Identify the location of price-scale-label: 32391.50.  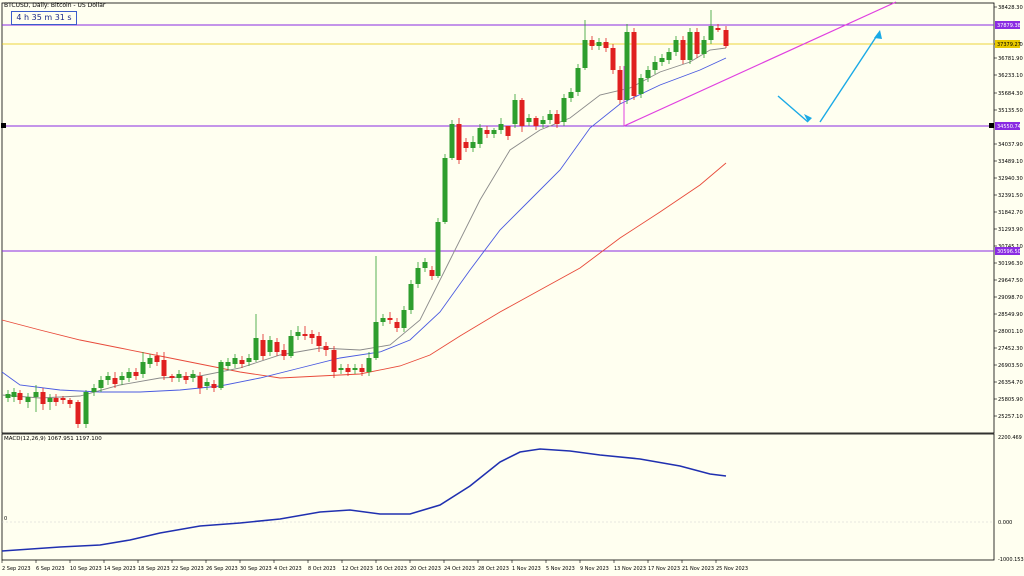
(1010, 196).